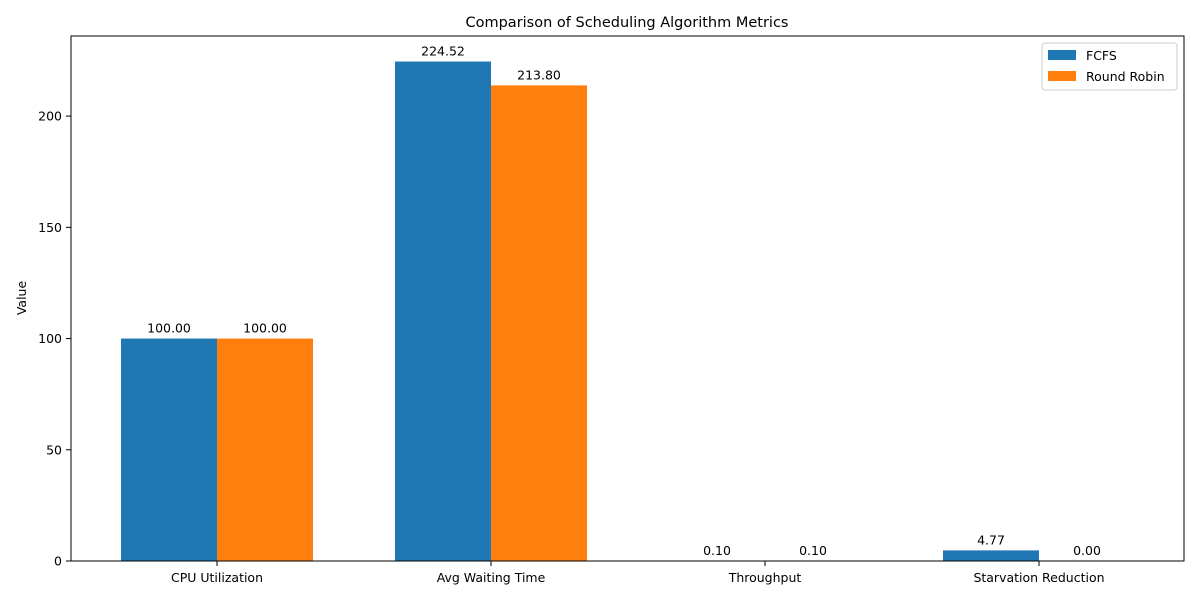 This screenshot has width=1200, height=604. What do you see at coordinates (765, 577) in the screenshot?
I see `x-tick-label: Throughput` at bounding box center [765, 577].